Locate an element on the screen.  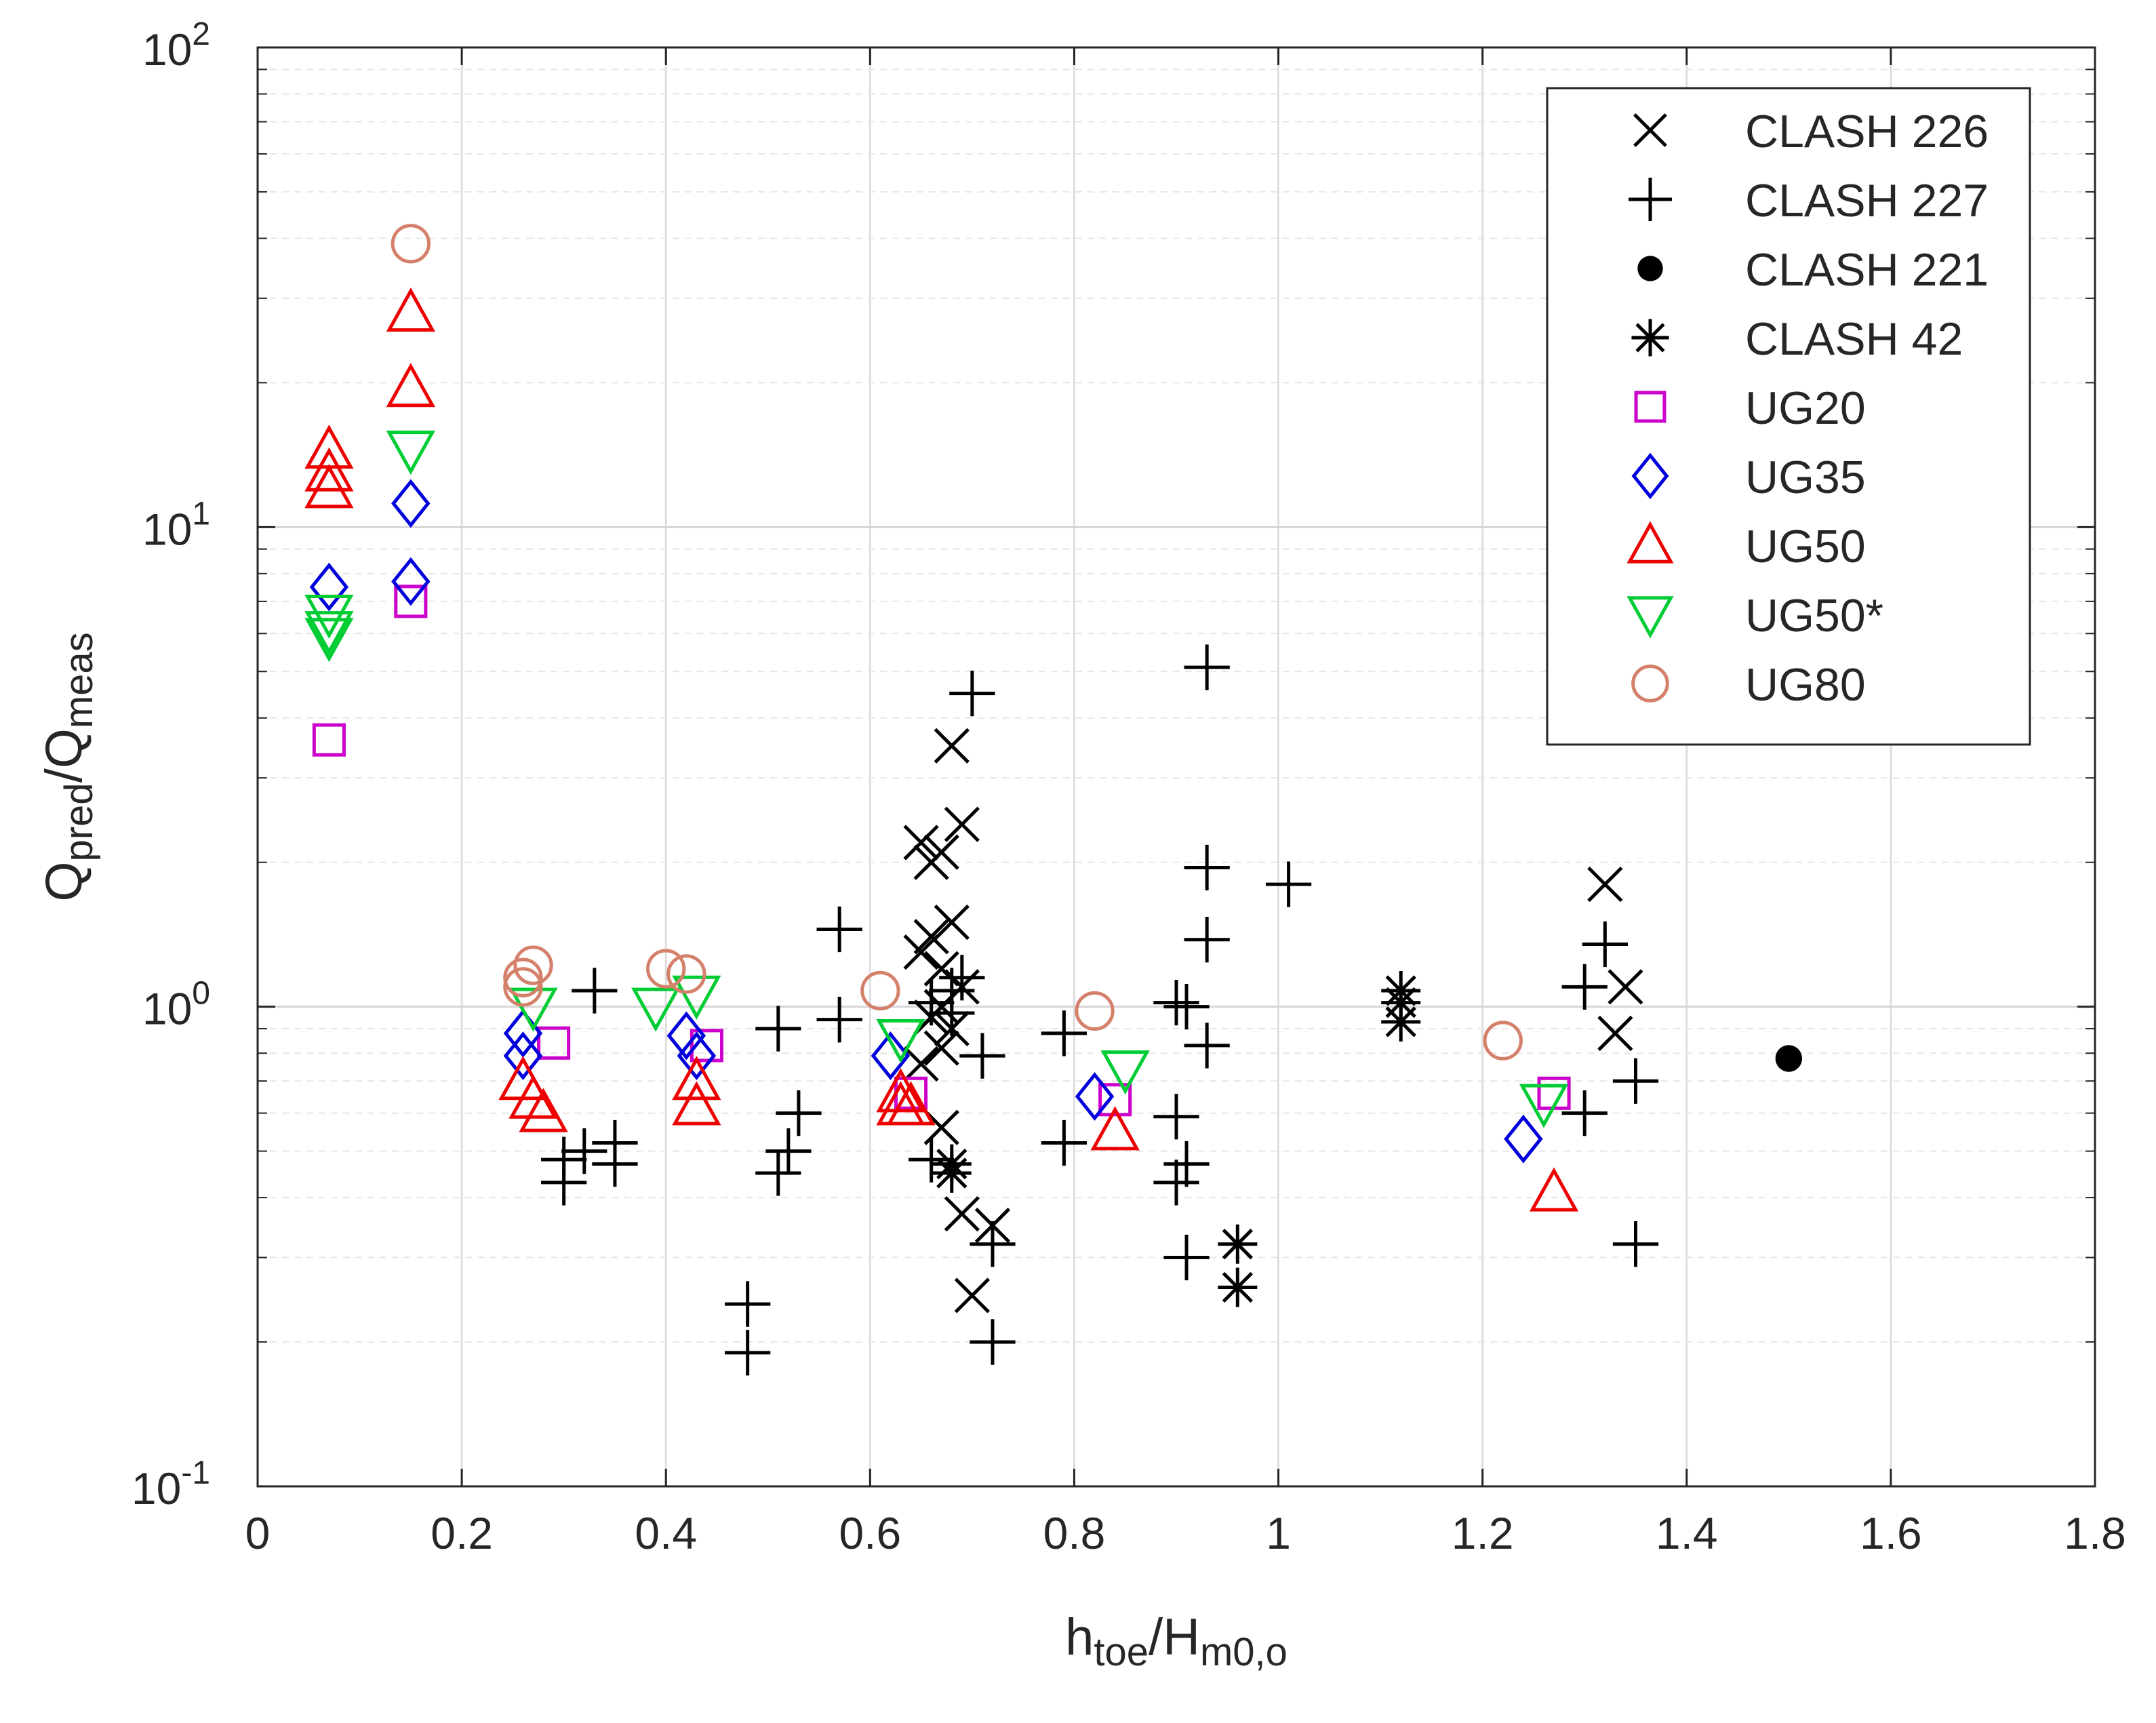
x-axis-label: htoe/Hm0,o is located at coordinates (1176, 1641).